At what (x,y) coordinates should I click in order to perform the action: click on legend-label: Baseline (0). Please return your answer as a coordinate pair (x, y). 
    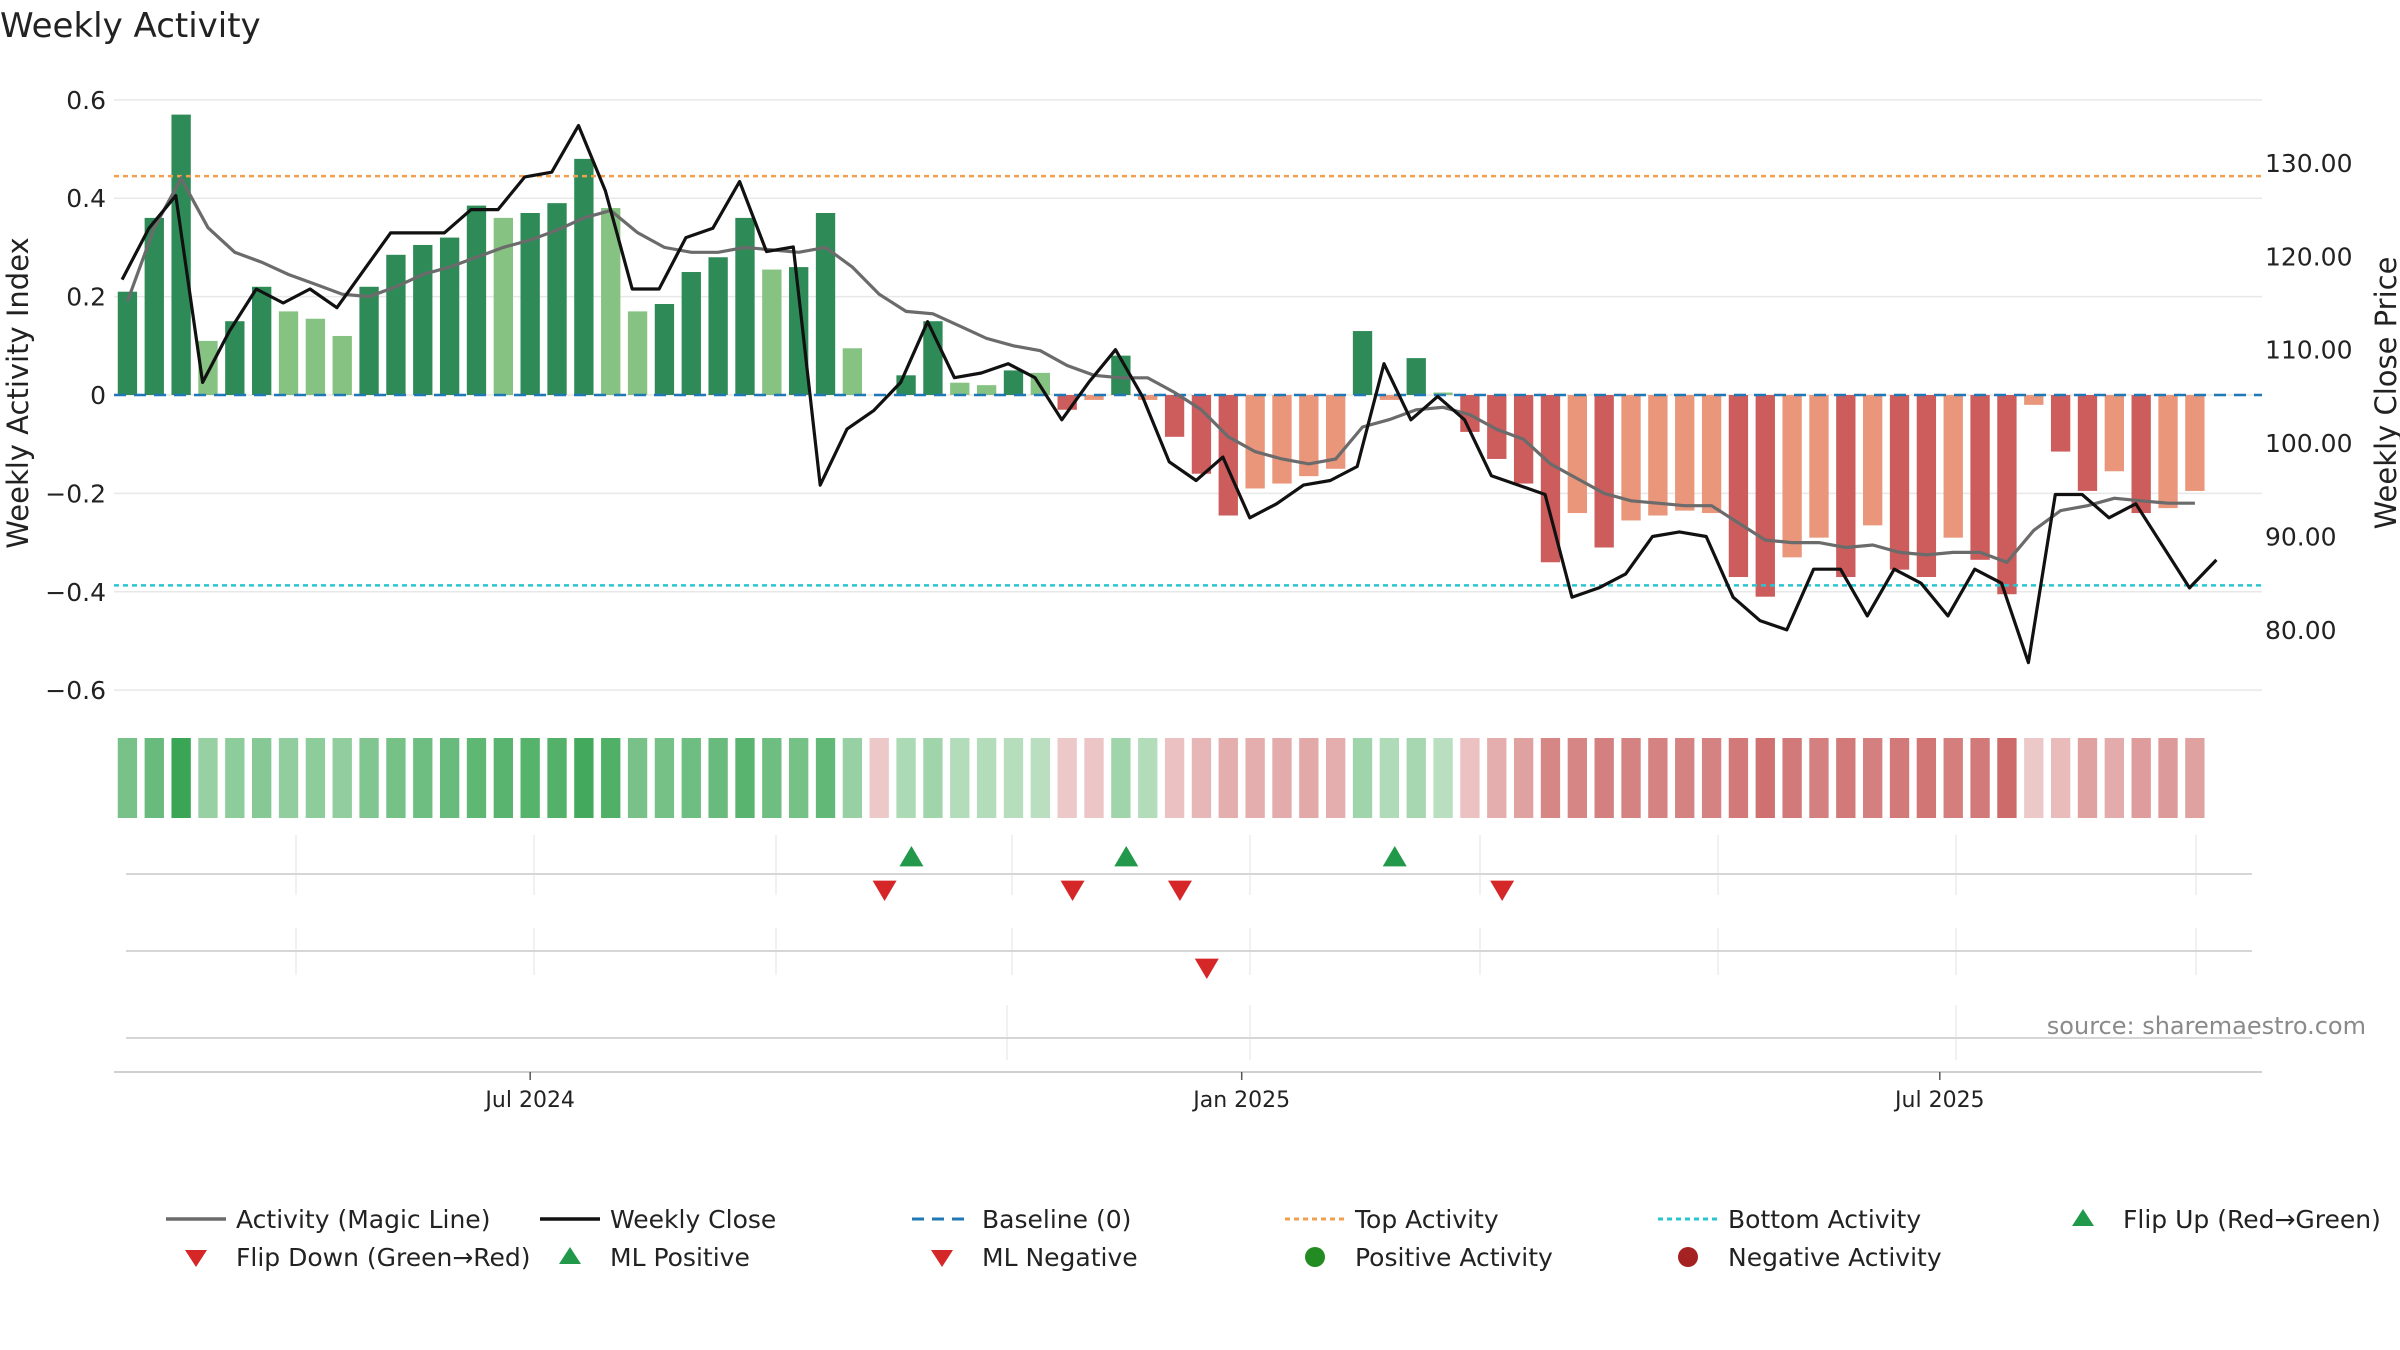
    Looking at the image, I should click on (1056, 1219).